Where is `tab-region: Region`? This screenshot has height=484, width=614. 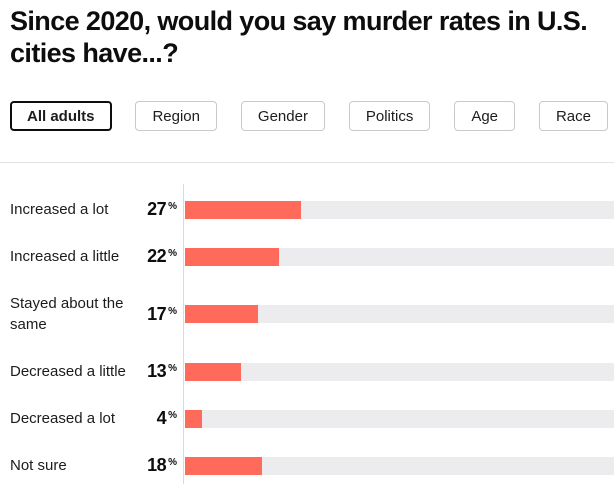 tab-region: Region is located at coordinates (176, 116).